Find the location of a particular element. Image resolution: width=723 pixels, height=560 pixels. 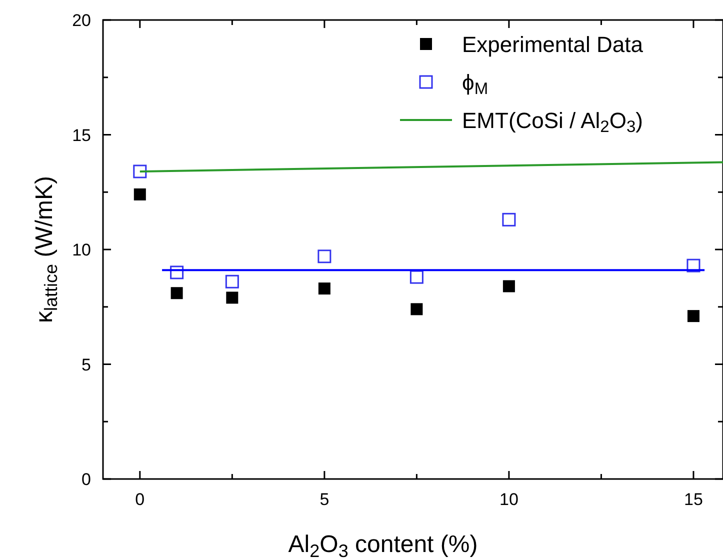

y-tick-label: 15 is located at coordinates (81, 135).